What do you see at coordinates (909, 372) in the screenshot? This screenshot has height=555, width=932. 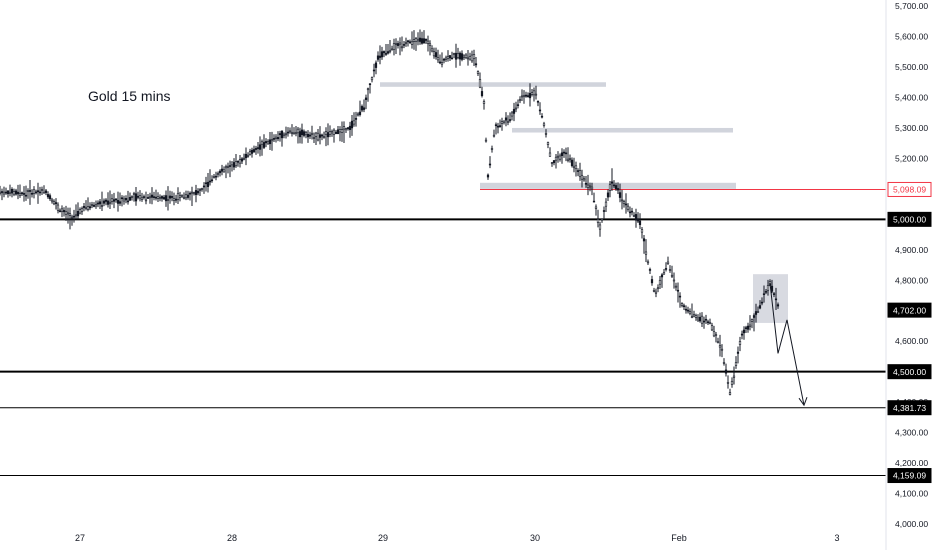 I see `price-tag-label: 4,500.00` at bounding box center [909, 372].